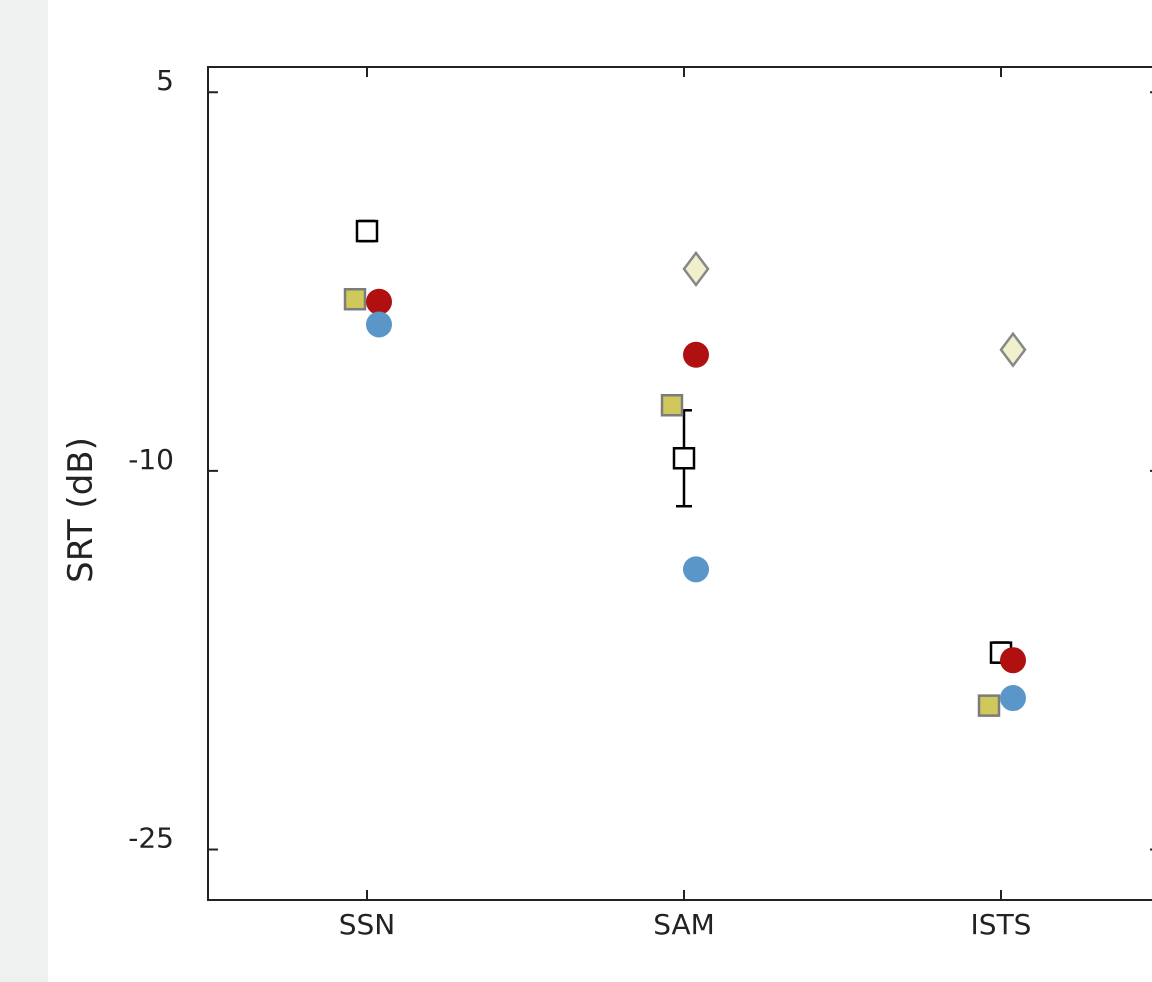 This screenshot has height=982, width=1152. Describe the element at coordinates (151, 459) in the screenshot. I see `y-tick-label: -10` at that location.